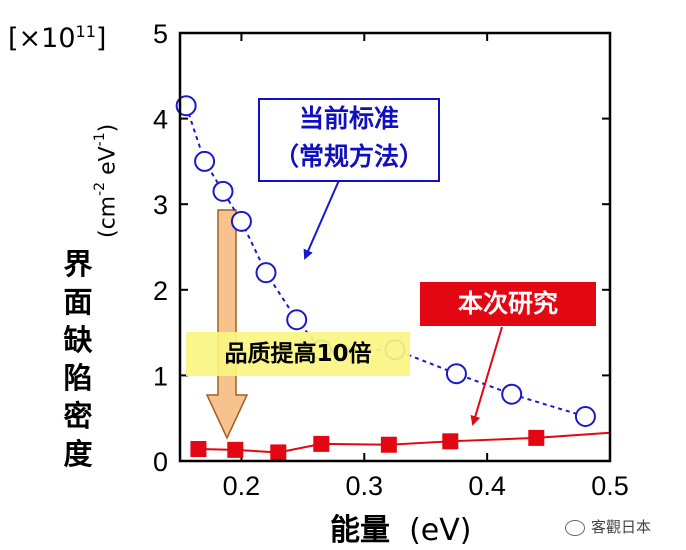 This screenshot has height=550, width=686. What do you see at coordinates (106, 180) in the screenshot?
I see `y-axis-unit: (cm-2 eV-1)` at bounding box center [106, 180].